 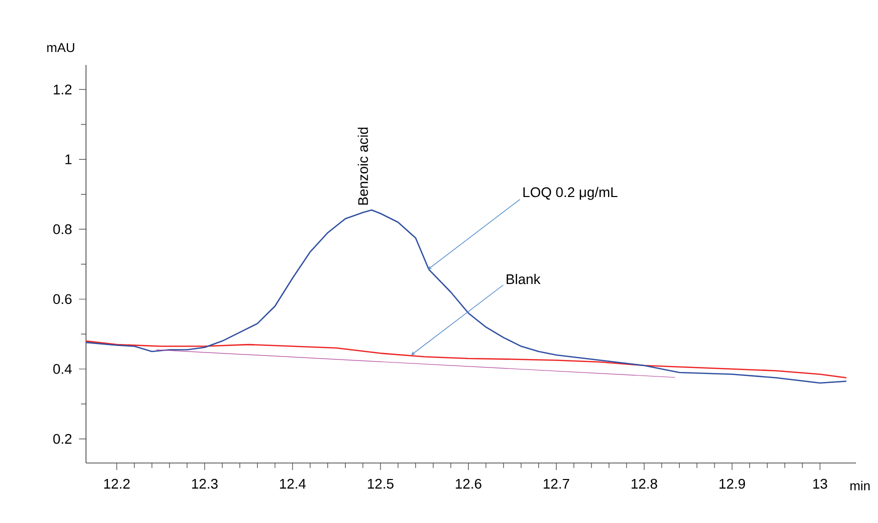 I want to click on x-tick-label: 12.5, so click(x=381, y=483).